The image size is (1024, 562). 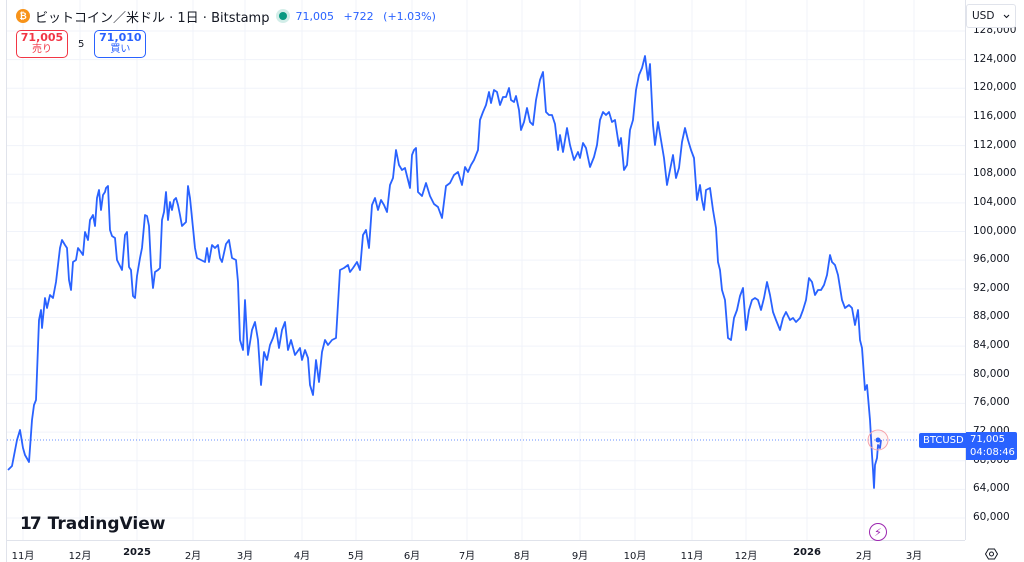 I want to click on last-price-dot, so click(x=878, y=440).